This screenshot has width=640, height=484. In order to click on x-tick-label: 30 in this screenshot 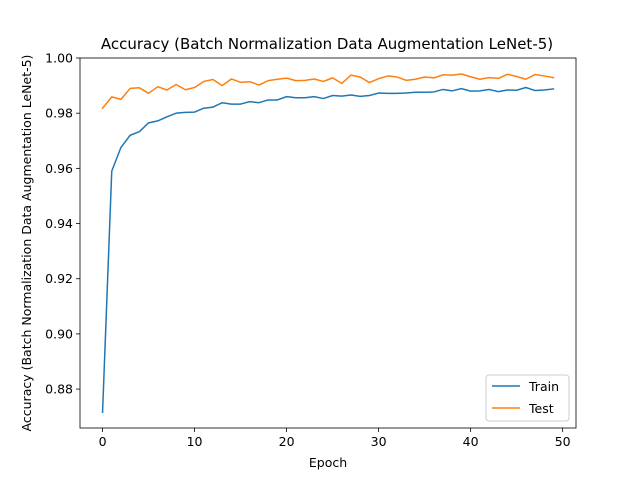, I will do `click(379, 441)`.